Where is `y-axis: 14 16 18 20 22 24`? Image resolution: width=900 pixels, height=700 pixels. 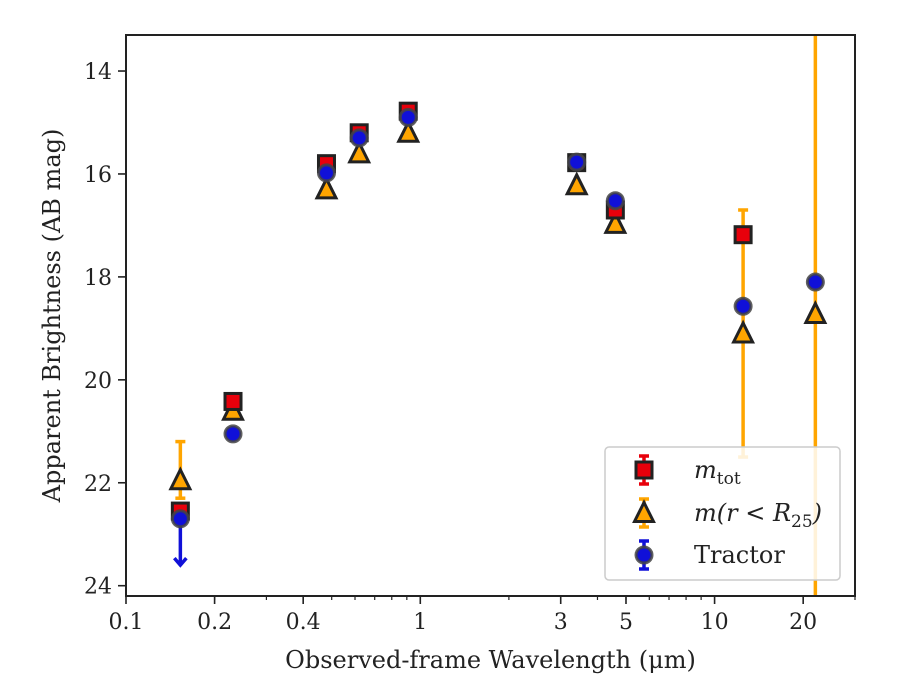
y-axis: 14 16 18 20 22 24 is located at coordinates (105, 330).